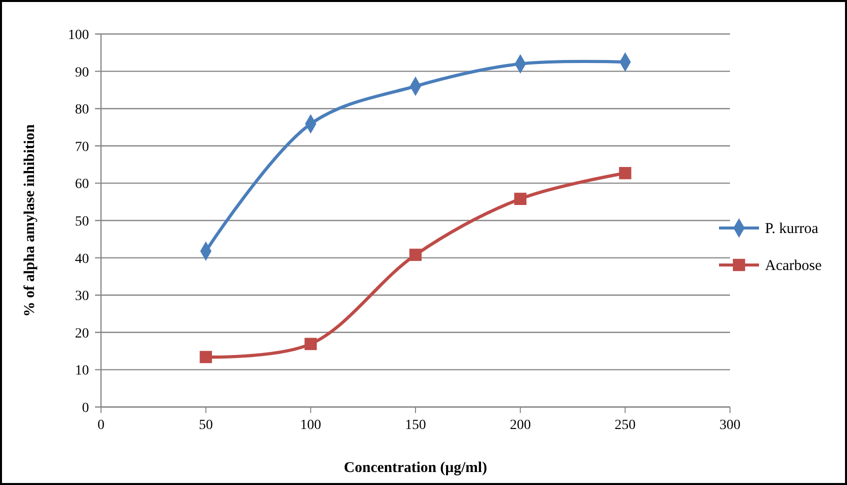 The height and width of the screenshot is (485, 847). What do you see at coordinates (101, 425) in the screenshot?
I see `x-tick-label: 0` at bounding box center [101, 425].